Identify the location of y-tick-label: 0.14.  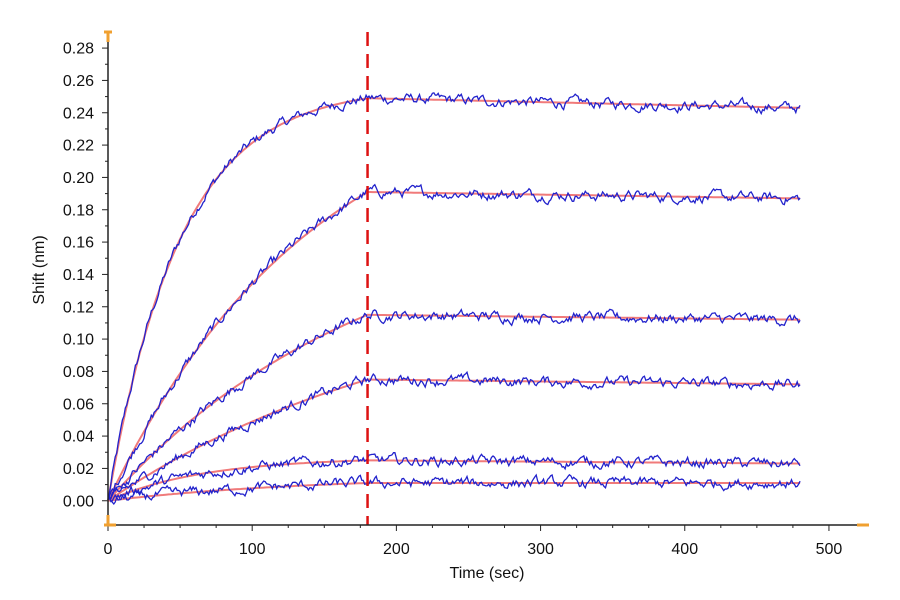
(78, 275).